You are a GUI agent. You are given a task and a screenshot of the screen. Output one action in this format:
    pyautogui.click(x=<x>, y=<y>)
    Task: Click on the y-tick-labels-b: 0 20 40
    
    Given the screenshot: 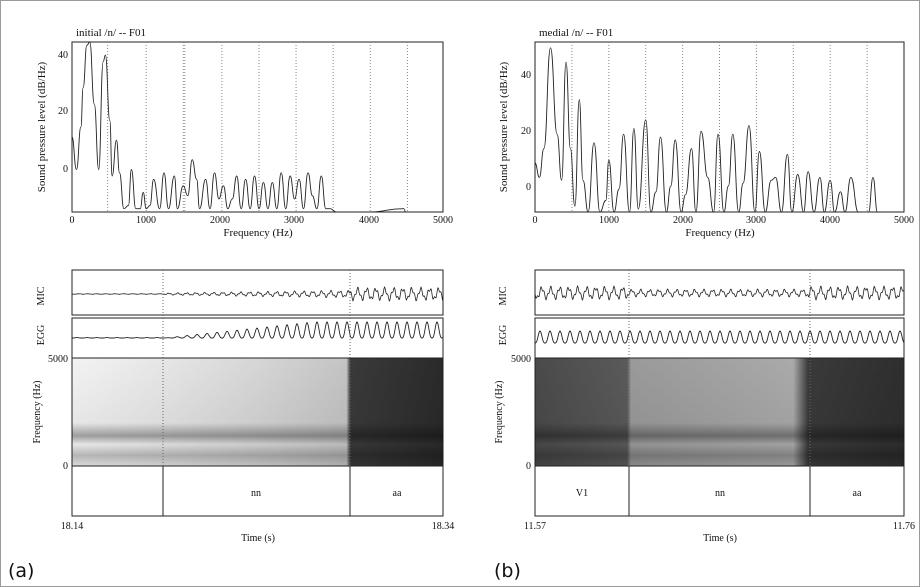 What is the action you would take?
    pyautogui.click(x=526, y=131)
    